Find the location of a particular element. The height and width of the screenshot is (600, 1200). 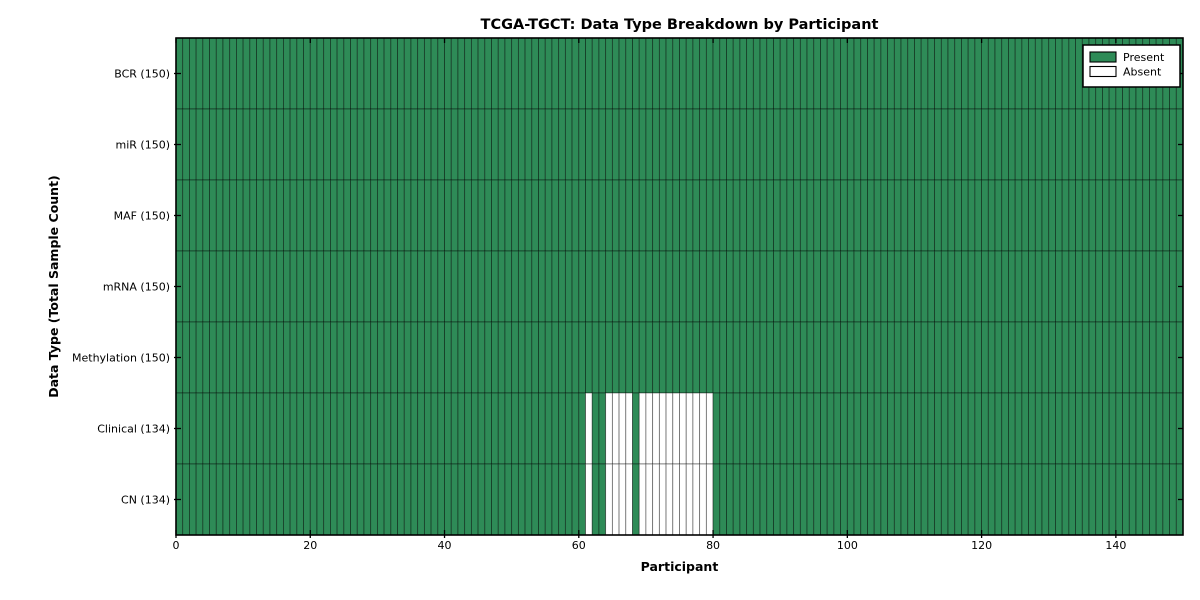

x-axis-label: Participant is located at coordinates (680, 566).